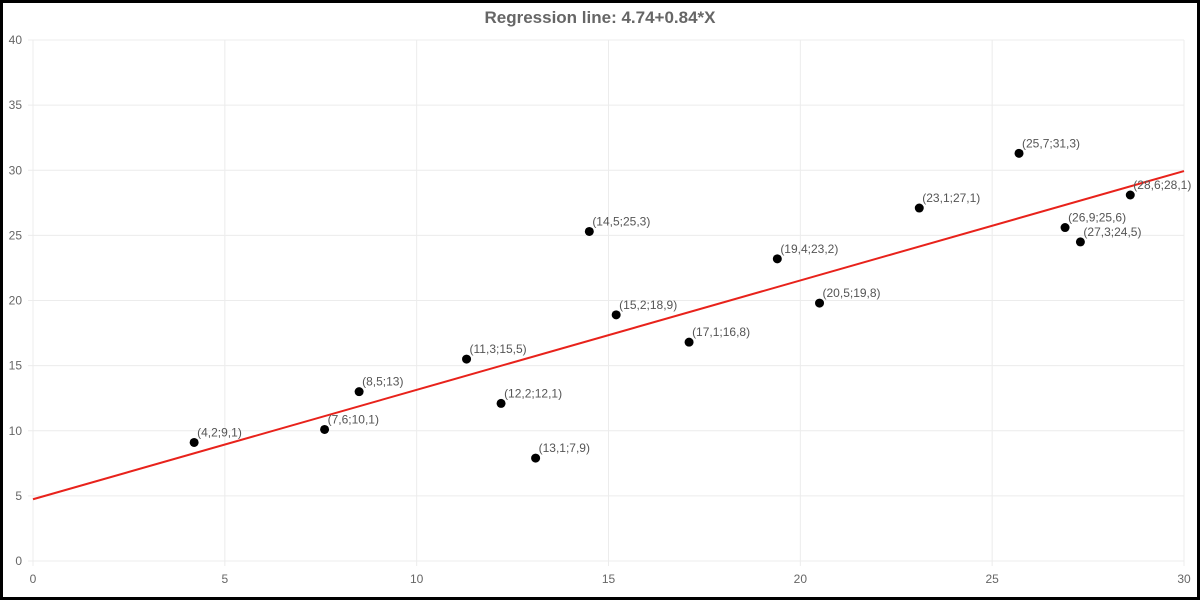  What do you see at coordinates (33, 579) in the screenshot?
I see `x-tick-label: 0` at bounding box center [33, 579].